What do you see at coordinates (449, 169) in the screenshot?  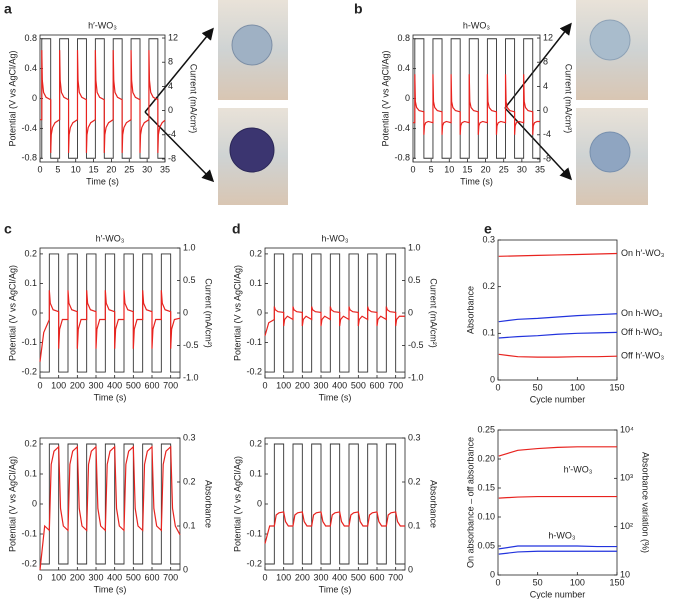 I see `x-tick-label: 10` at bounding box center [449, 169].